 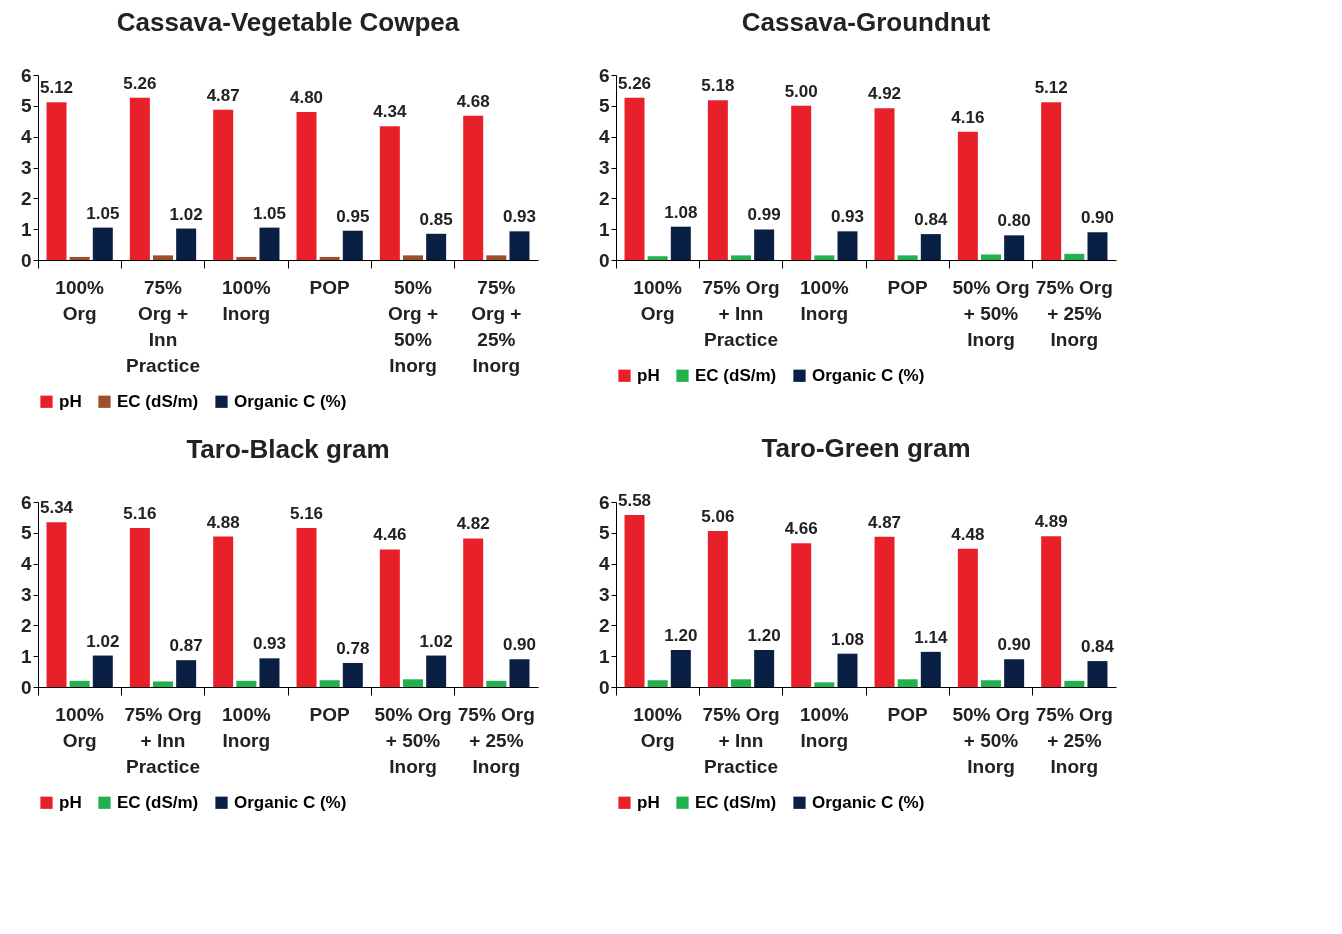 I want to click on data-label: 1.02, so click(x=436, y=641).